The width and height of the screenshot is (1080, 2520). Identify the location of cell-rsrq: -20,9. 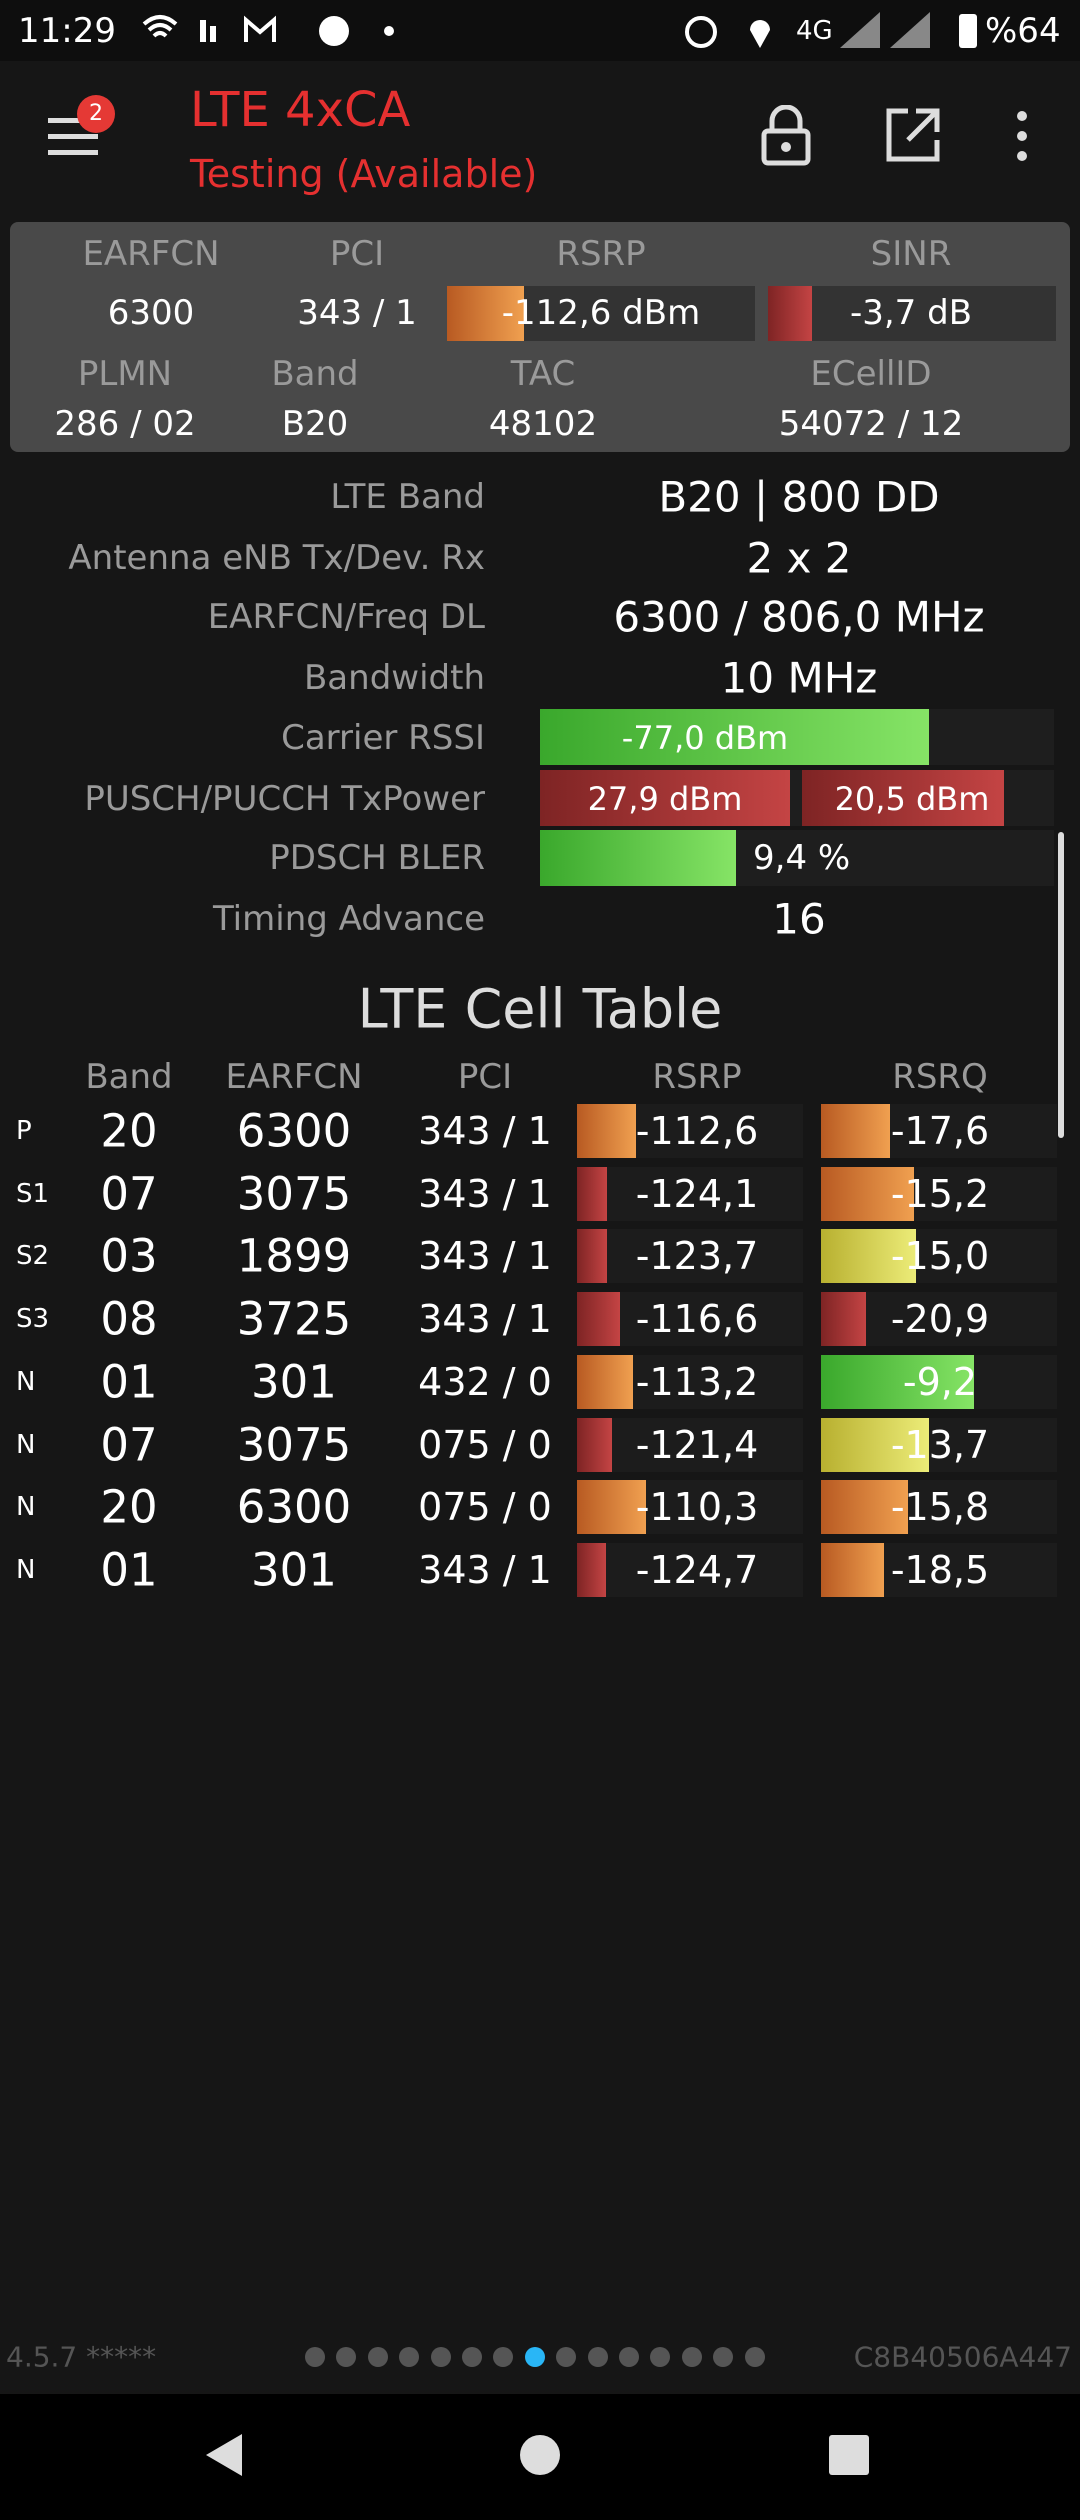
(940, 1319).